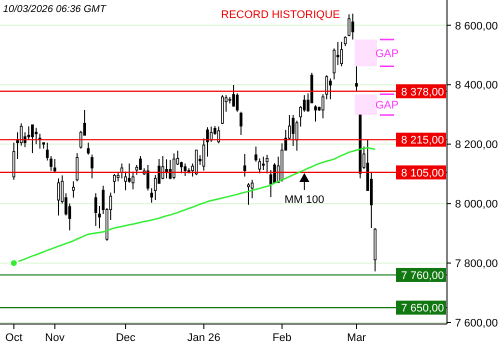 The width and height of the screenshot is (500, 350). I want to click on x-tick-label: Mar, so click(356, 338).